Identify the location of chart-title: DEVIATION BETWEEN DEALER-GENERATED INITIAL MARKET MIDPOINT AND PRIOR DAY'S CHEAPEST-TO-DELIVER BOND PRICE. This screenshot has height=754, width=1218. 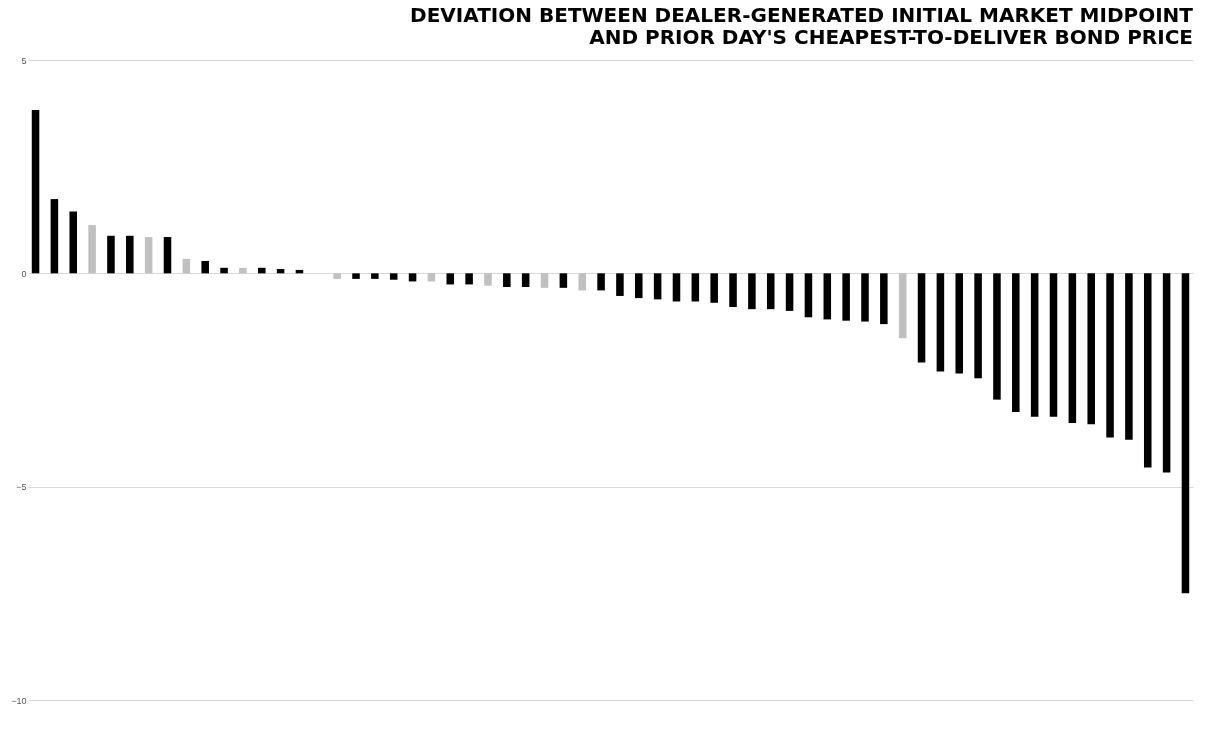
(802, 26).